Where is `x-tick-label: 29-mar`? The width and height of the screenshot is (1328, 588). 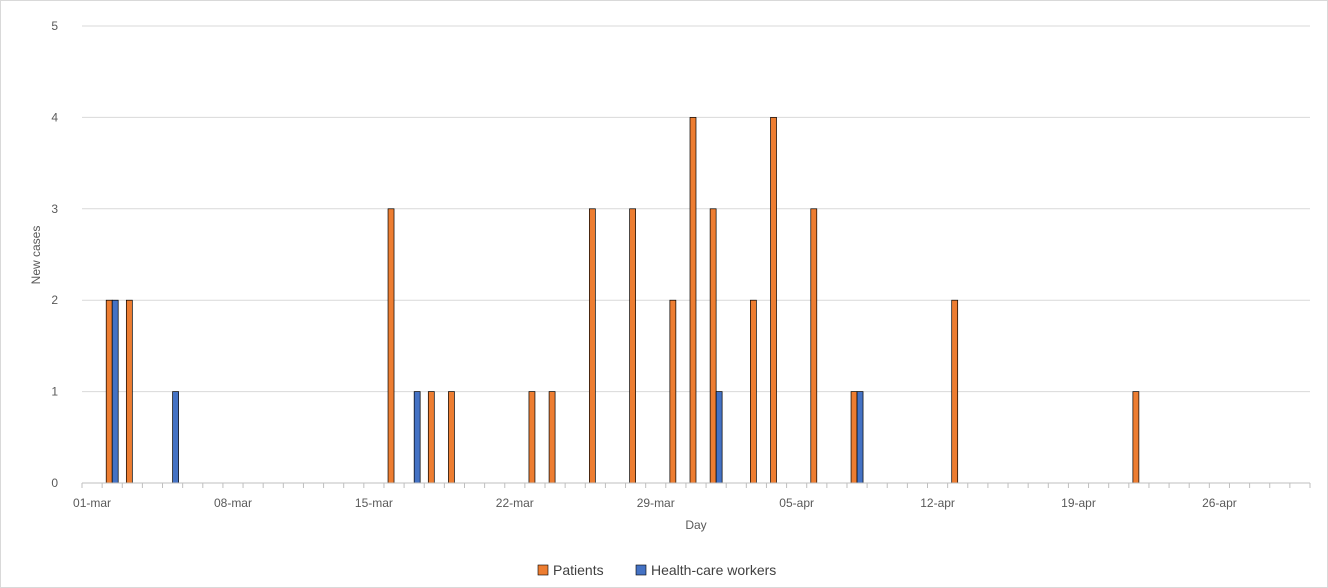 x-tick-label: 29-mar is located at coordinates (656, 503).